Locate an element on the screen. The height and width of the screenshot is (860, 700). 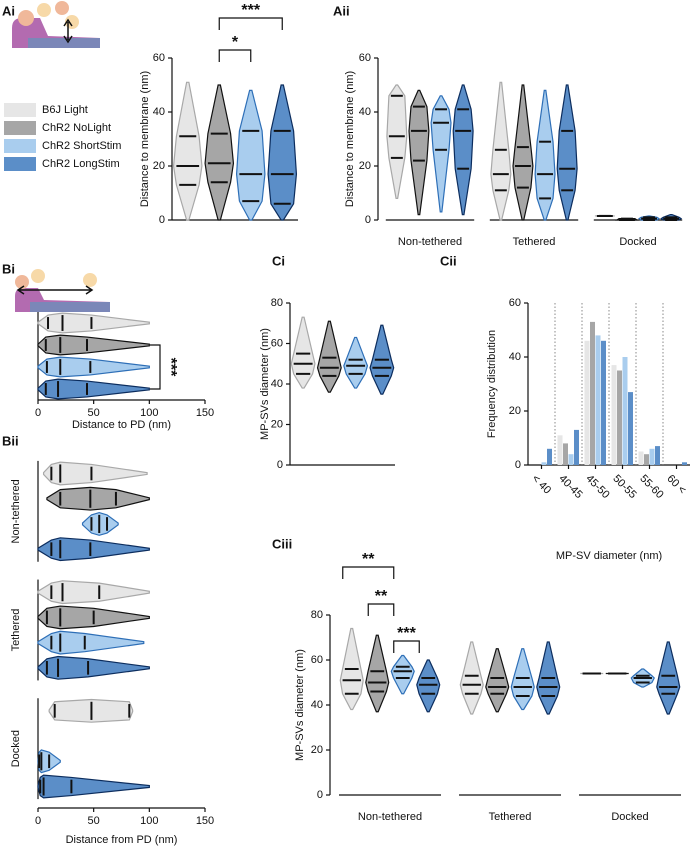
x-tick-label: 60 < is located at coordinates (676, 485).